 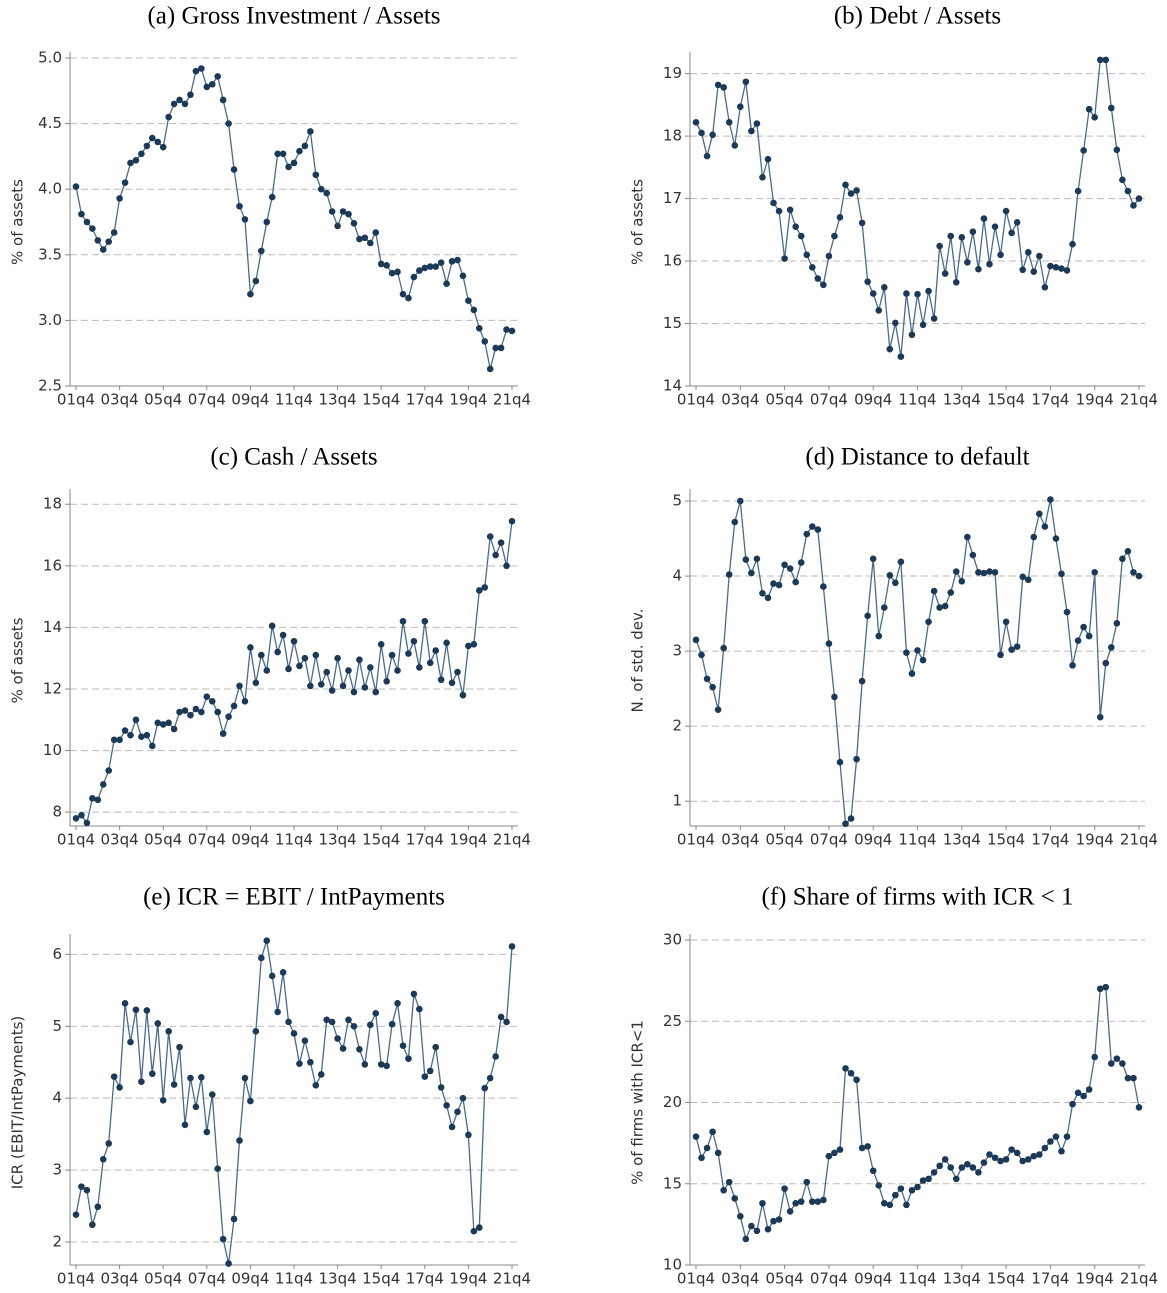 What do you see at coordinates (338, 1279) in the screenshot?
I see `x-tick-label: 13q4` at bounding box center [338, 1279].